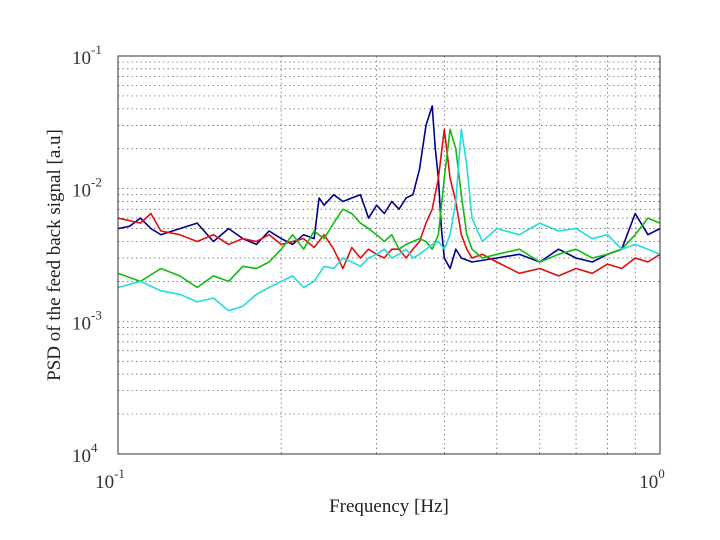  What do you see at coordinates (652, 479) in the screenshot?
I see `x-tick-label: 10⁰` at bounding box center [652, 479].